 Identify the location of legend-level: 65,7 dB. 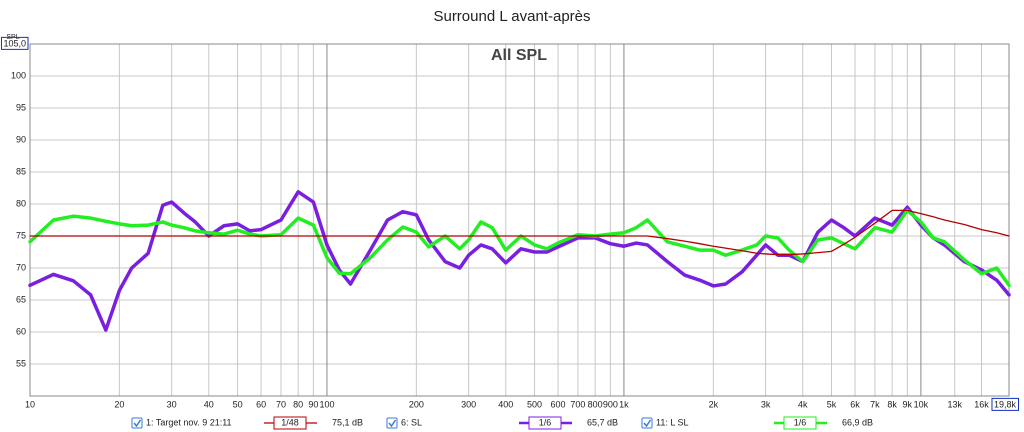
(602, 422).